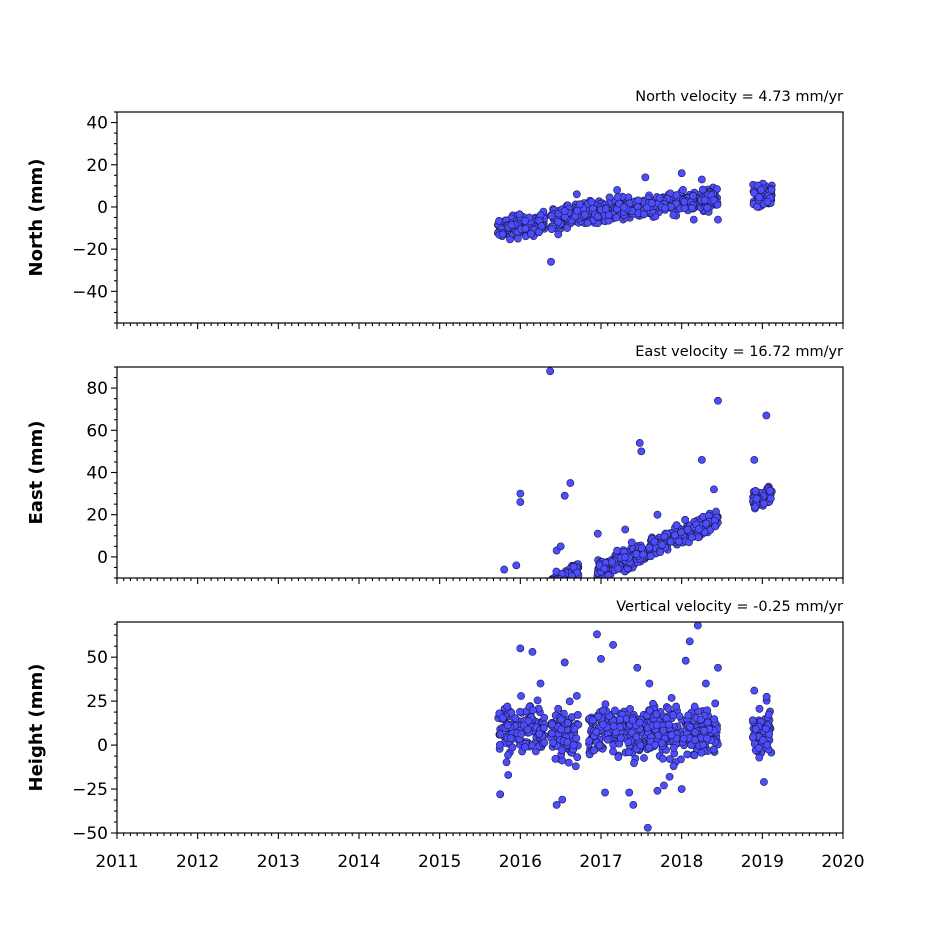 This screenshot has width=937, height=937. What do you see at coordinates (102, 558) in the screenshot?
I see `y-tick-label: 0` at bounding box center [102, 558].